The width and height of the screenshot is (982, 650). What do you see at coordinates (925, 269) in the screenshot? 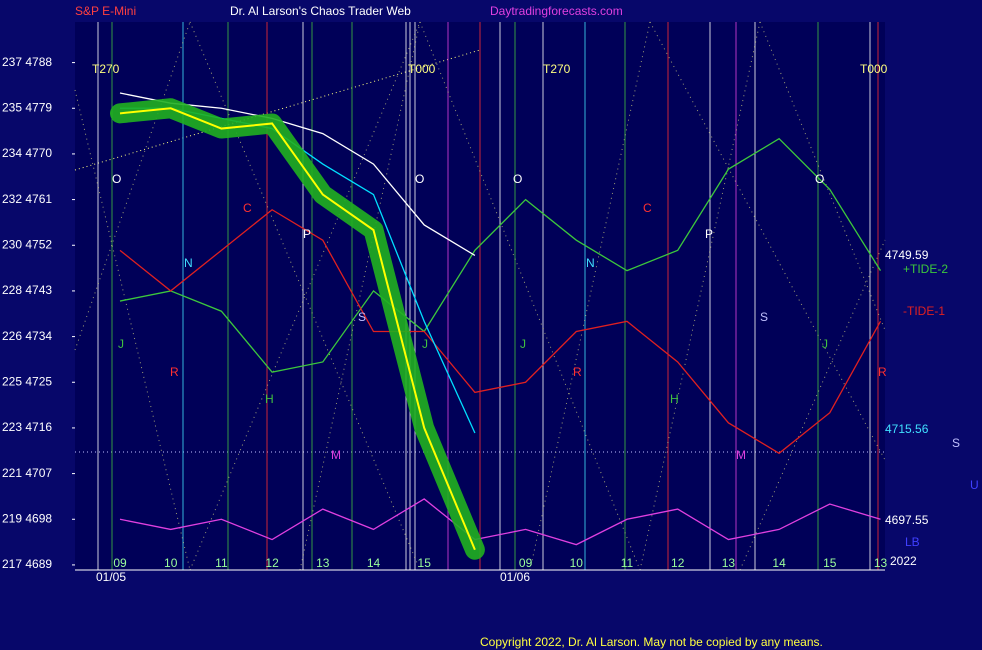
I see `legend-entry: +TIDE-2` at bounding box center [925, 269].